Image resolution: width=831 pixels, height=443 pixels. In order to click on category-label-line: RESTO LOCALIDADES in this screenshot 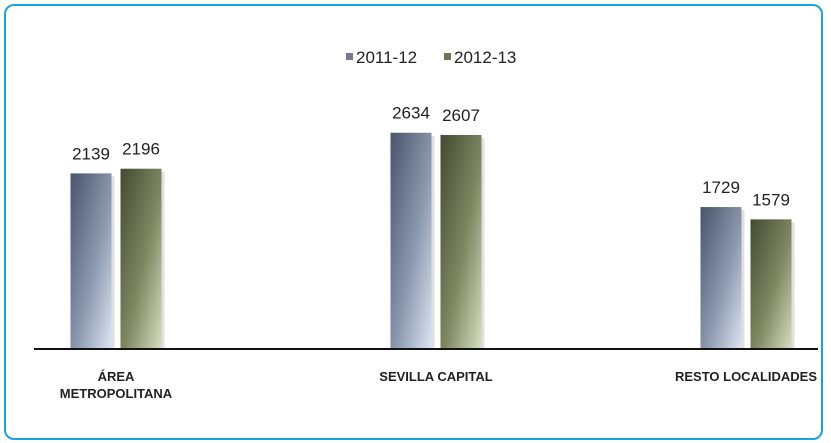, I will do `click(746, 376)`.